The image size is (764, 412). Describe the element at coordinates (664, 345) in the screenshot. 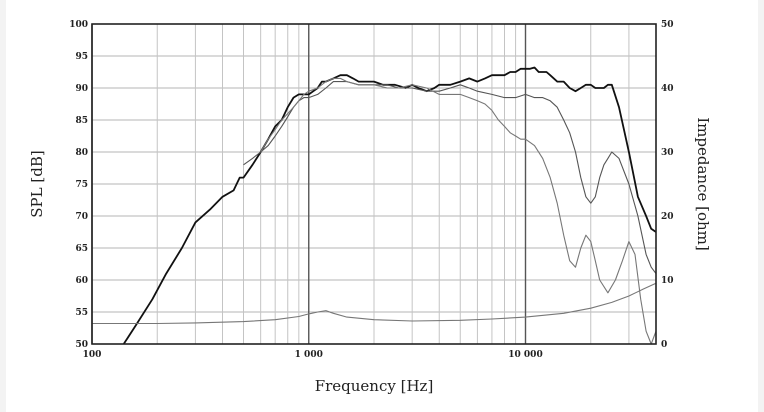

I see `y2-tick-label: 0` at that location.